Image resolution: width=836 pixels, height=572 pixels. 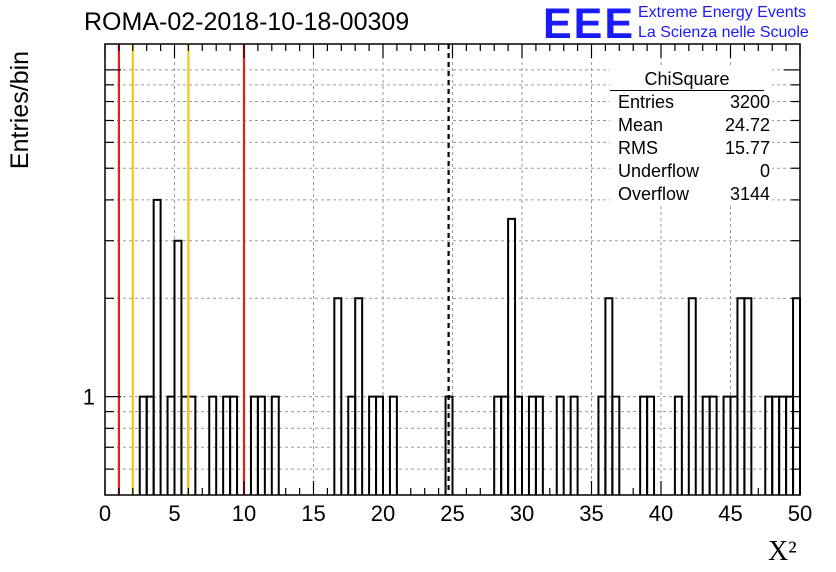 I want to click on stats-row: Underflow 0, so click(x=691, y=171).